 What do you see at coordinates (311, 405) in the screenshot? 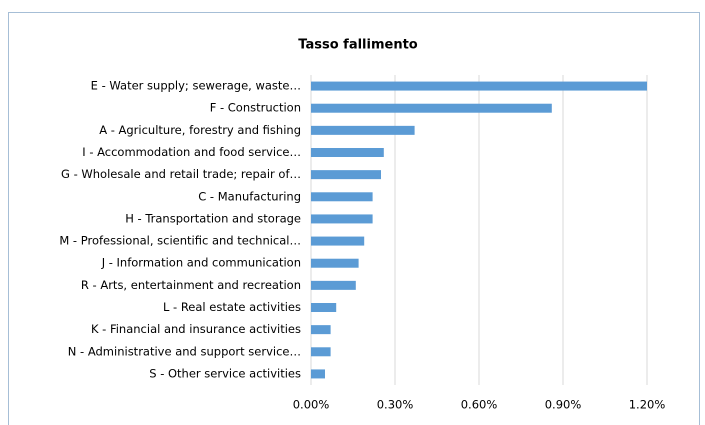
I see `x-tick-label: 0.00%` at bounding box center [311, 405].